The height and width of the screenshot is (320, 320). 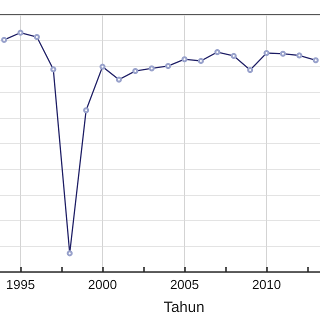 I want to click on x-tick-label: 2000, so click(x=102, y=284).